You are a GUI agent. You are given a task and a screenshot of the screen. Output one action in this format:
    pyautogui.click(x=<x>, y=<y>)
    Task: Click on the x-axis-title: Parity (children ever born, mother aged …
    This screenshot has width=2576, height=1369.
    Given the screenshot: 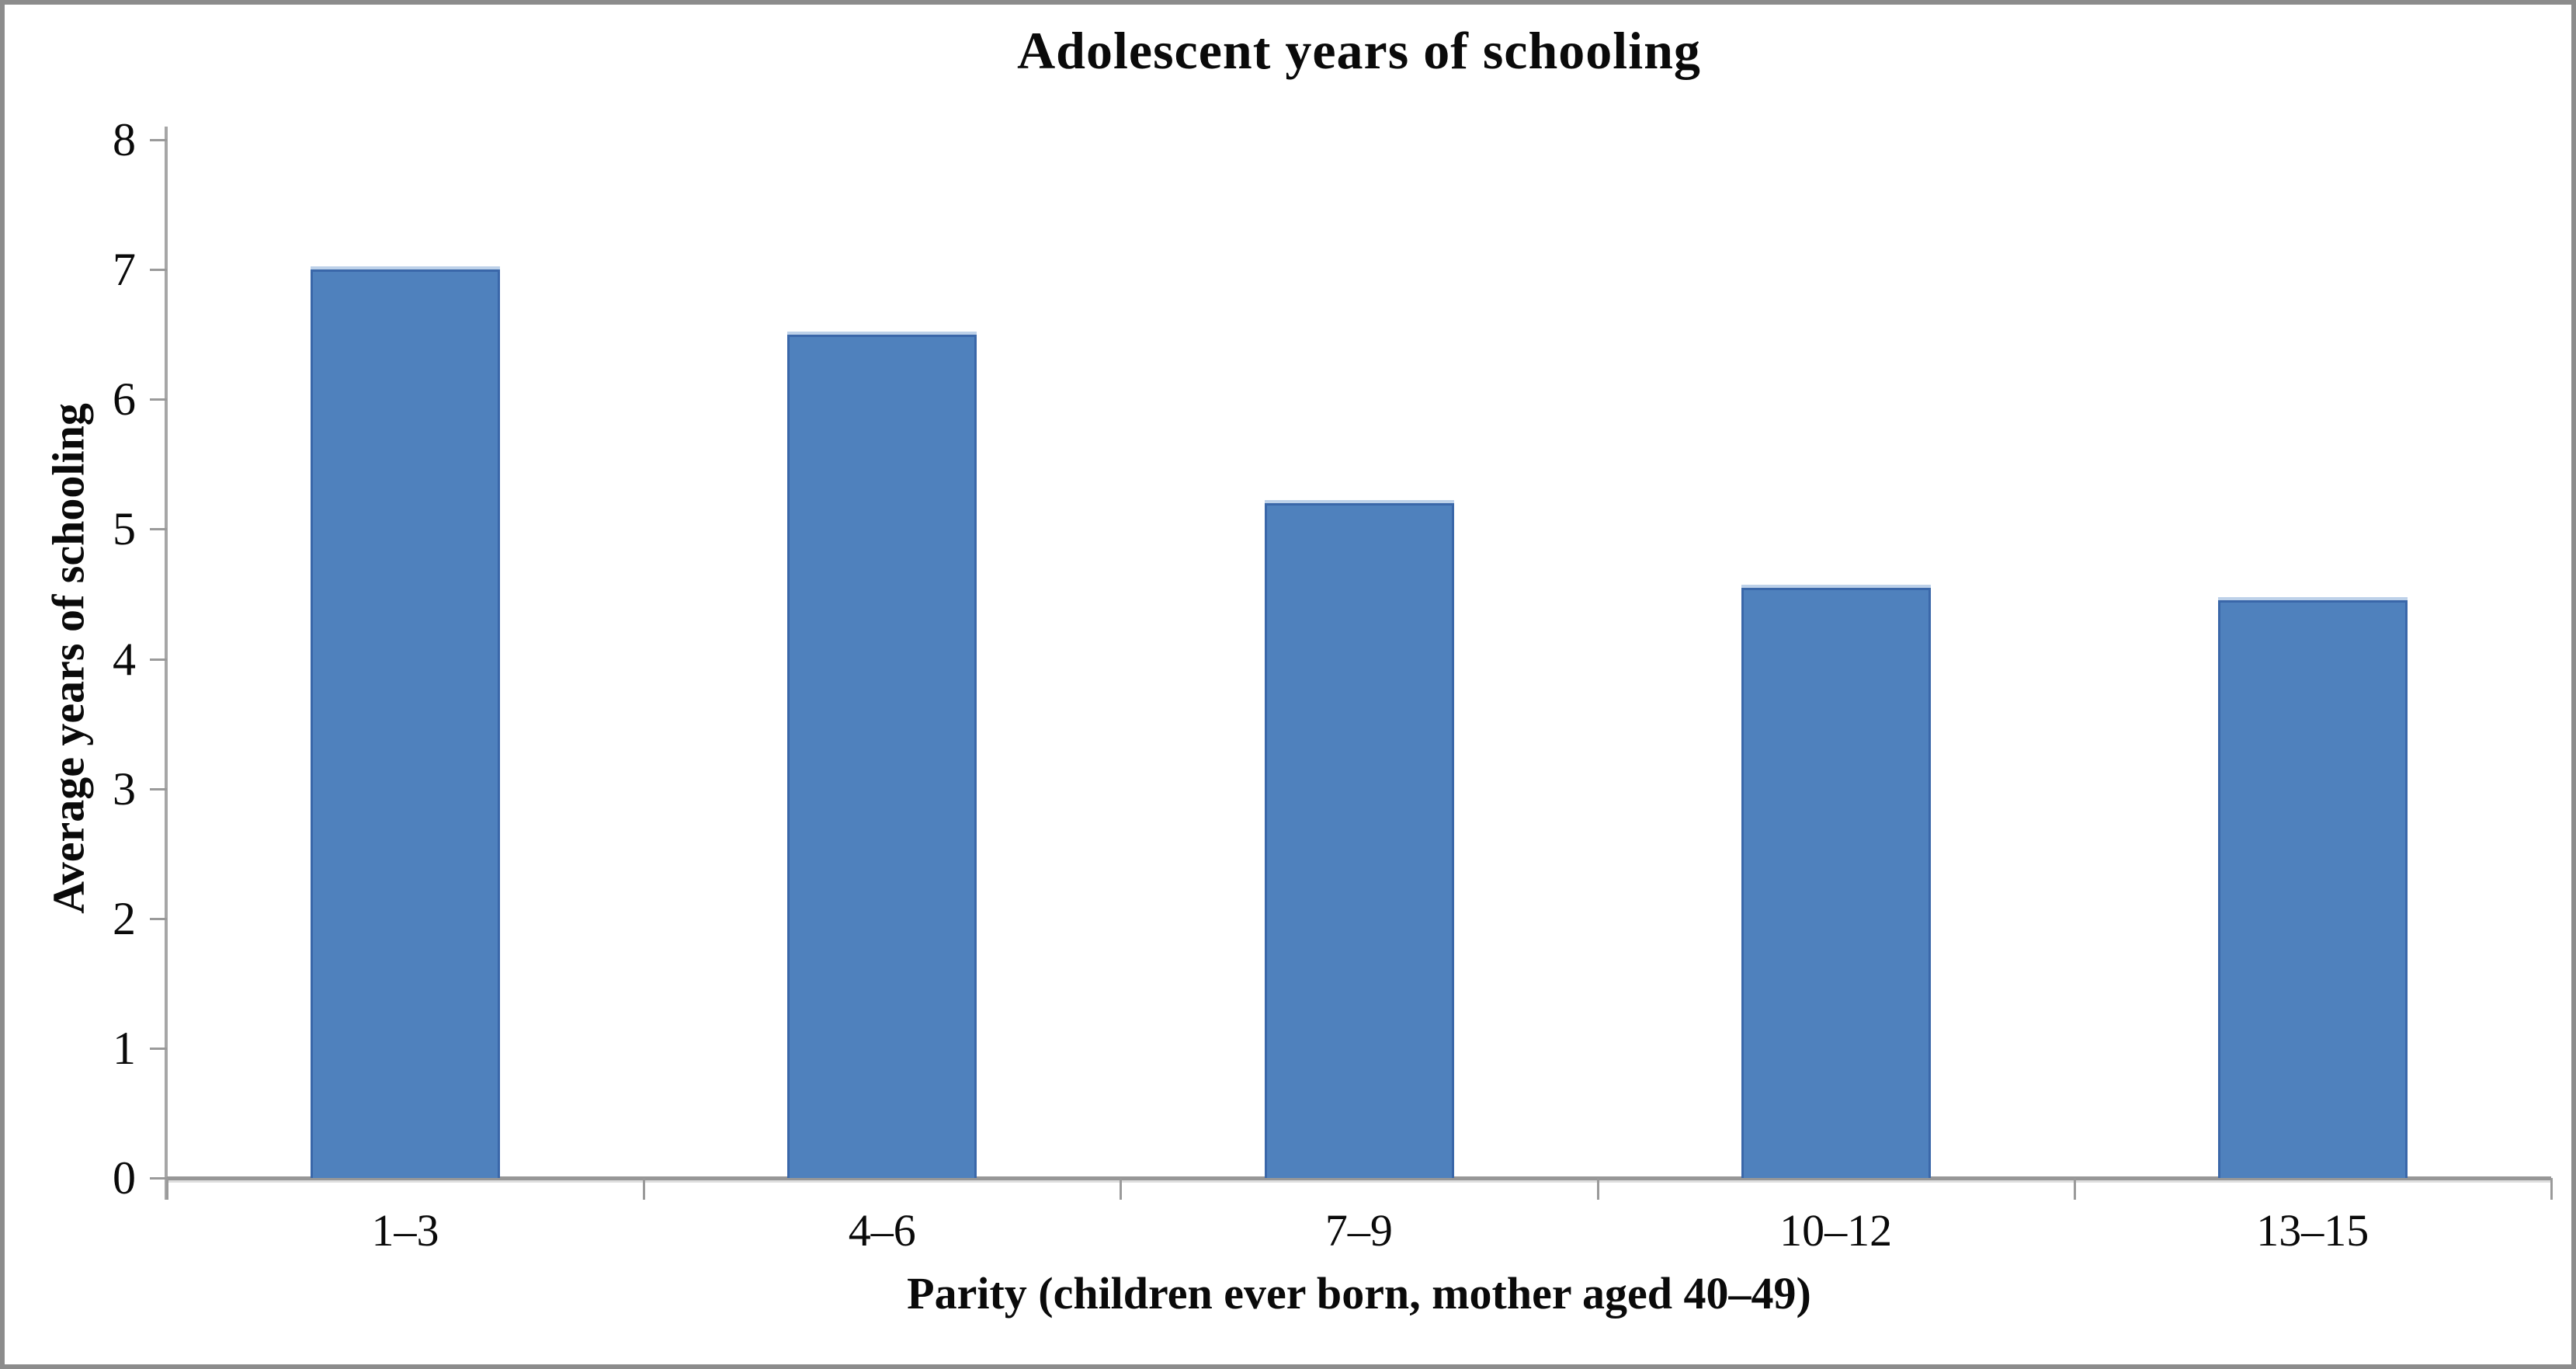 What is the action you would take?
    pyautogui.click(x=1359, y=1293)
    